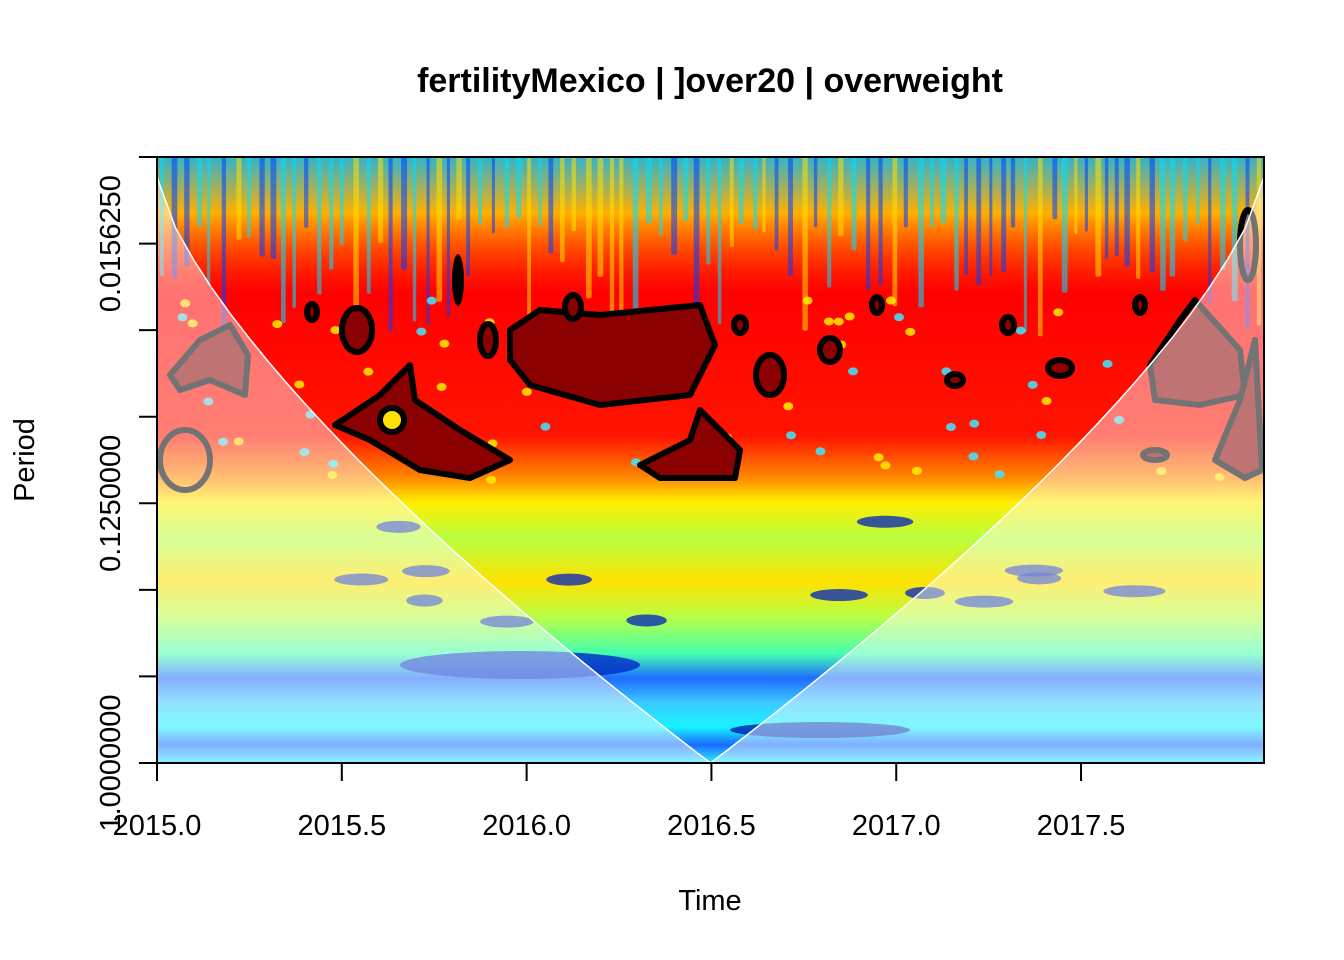 The image size is (1344, 960). I want to click on y-tick-label: 0.0156250, so click(111, 243).